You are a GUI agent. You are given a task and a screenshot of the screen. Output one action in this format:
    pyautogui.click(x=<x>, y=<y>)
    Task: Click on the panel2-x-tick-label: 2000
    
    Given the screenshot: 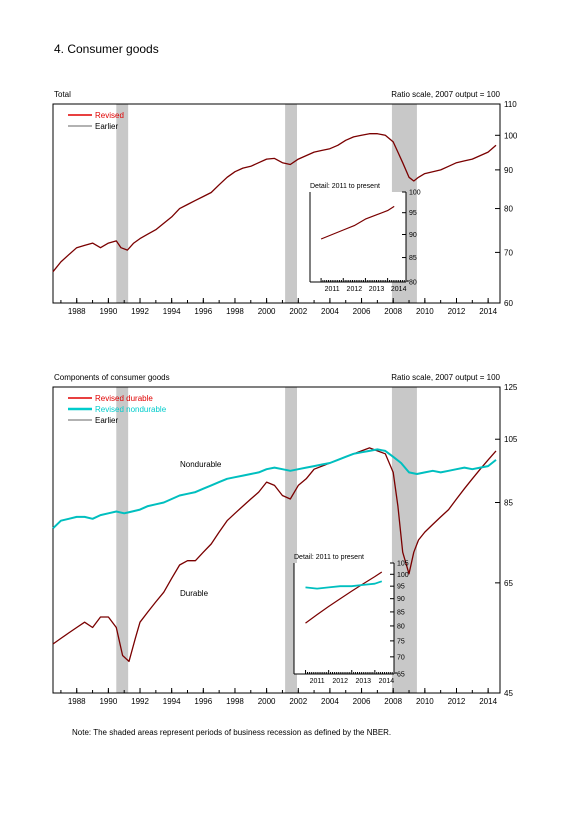 What is the action you would take?
    pyautogui.click(x=267, y=701)
    